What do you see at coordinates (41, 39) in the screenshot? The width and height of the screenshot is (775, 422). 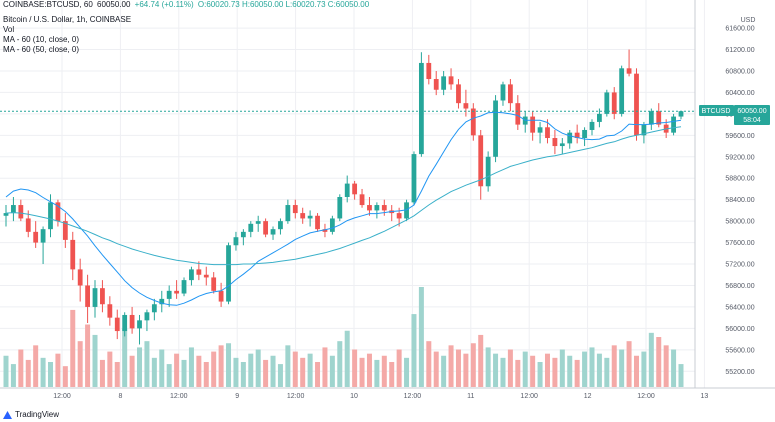 I see `legend-ma-fast: MA - 60 (10, close, 0)` at bounding box center [41, 39].